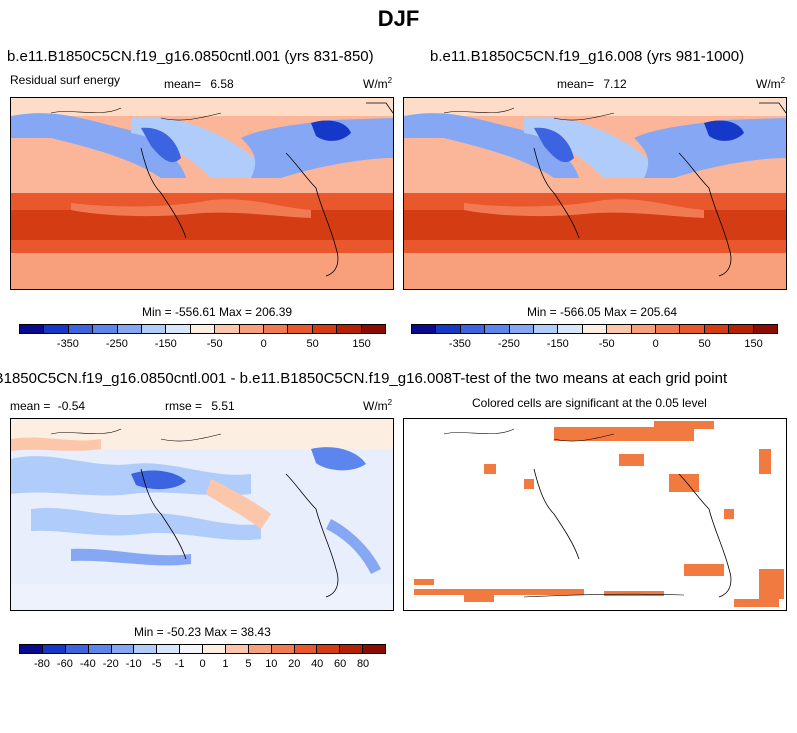 Image resolution: width=797 pixels, height=733 pixels. What do you see at coordinates (615, 84) in the screenshot?
I see `panel2-mean-value: 7.12` at bounding box center [615, 84].